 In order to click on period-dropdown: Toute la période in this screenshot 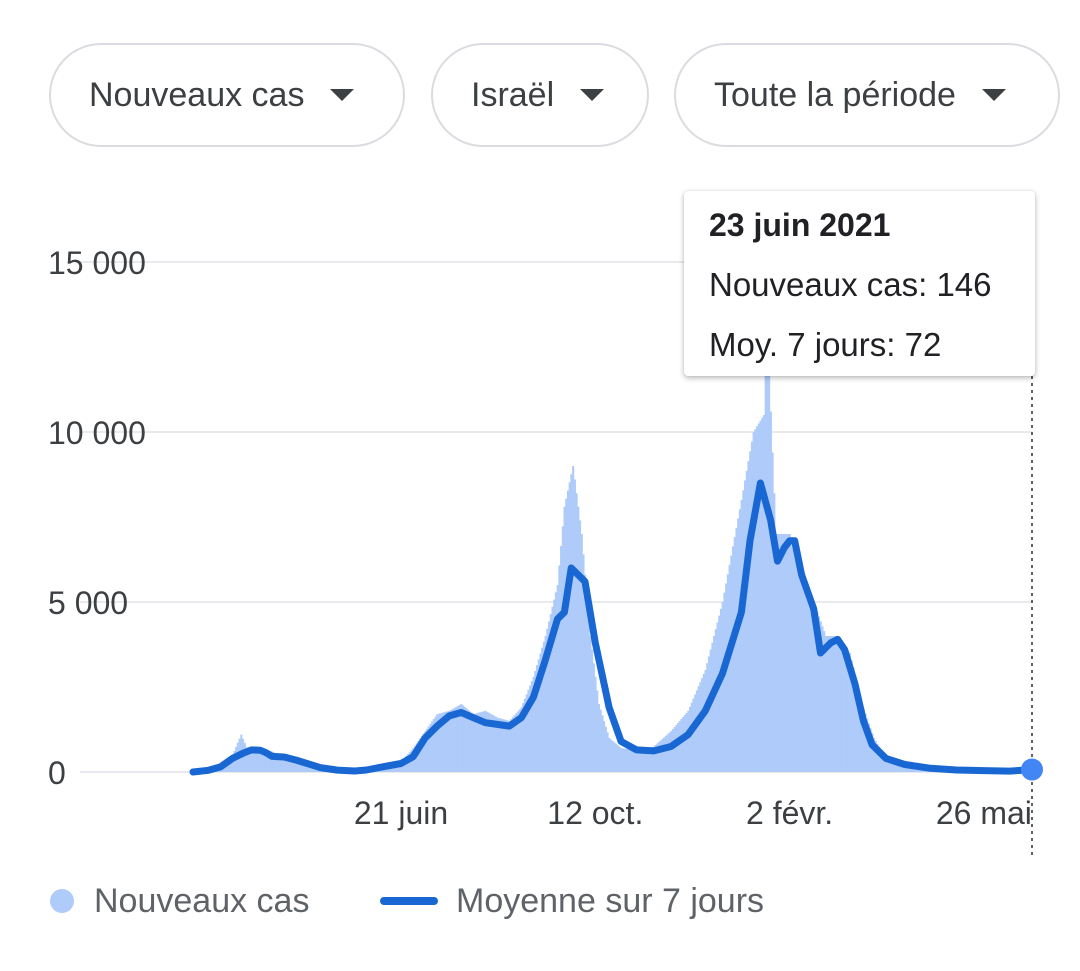, I will do `click(867, 95)`.